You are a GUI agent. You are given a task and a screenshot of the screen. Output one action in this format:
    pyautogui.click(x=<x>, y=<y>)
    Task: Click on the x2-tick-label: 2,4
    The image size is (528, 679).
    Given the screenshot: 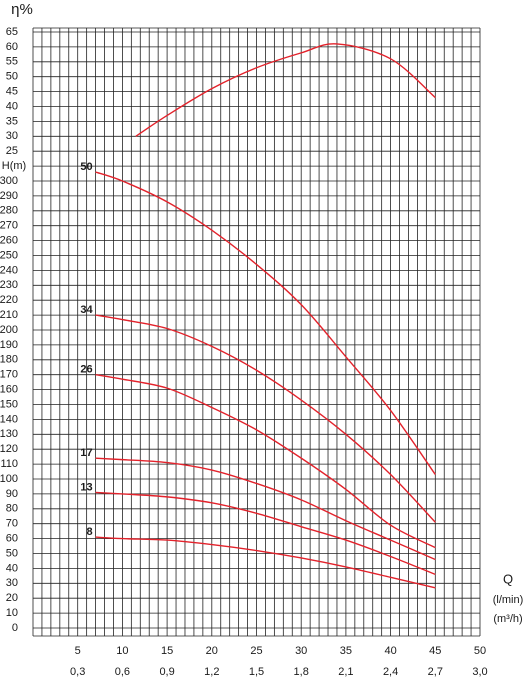 What is the action you would take?
    pyautogui.click(x=390, y=672)
    